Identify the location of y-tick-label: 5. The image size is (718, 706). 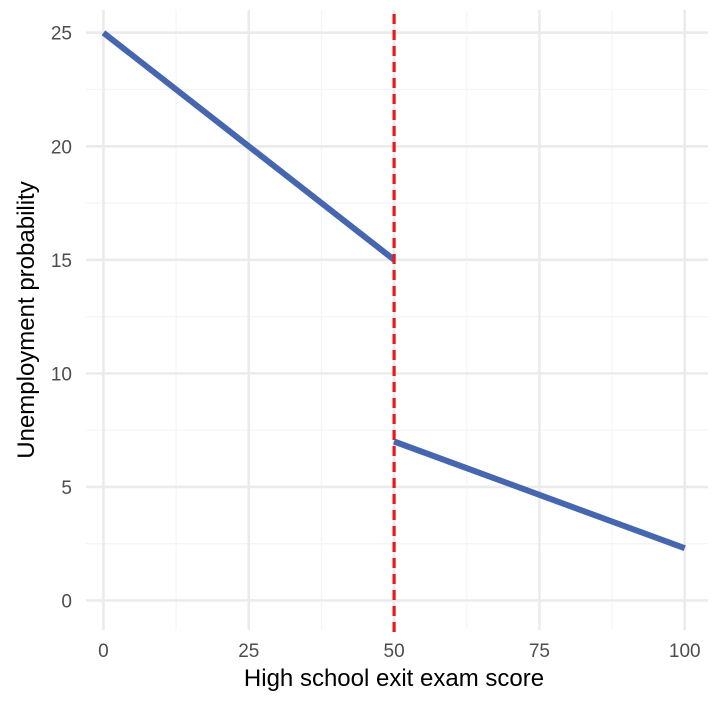
(66, 488).